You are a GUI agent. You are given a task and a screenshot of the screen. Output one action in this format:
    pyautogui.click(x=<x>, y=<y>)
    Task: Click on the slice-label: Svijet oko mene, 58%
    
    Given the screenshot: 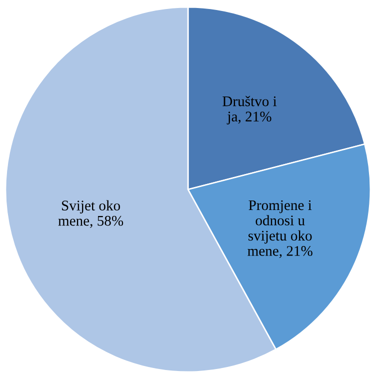 What is the action you would take?
    pyautogui.click(x=91, y=214)
    